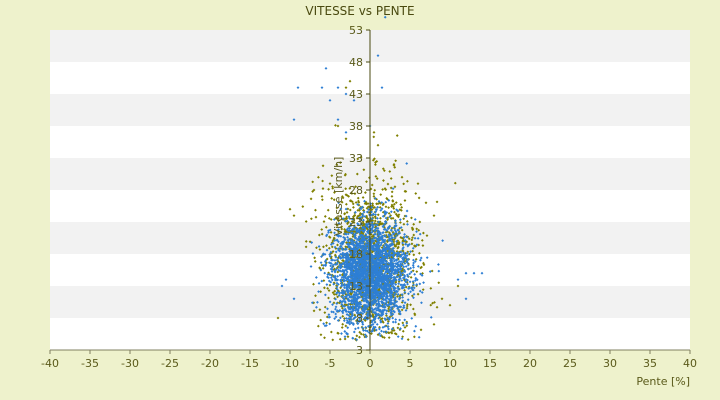 The width and height of the screenshot is (720, 400). What do you see at coordinates (650, 363) in the screenshot?
I see `x-tick-label: 35` at bounding box center [650, 363].